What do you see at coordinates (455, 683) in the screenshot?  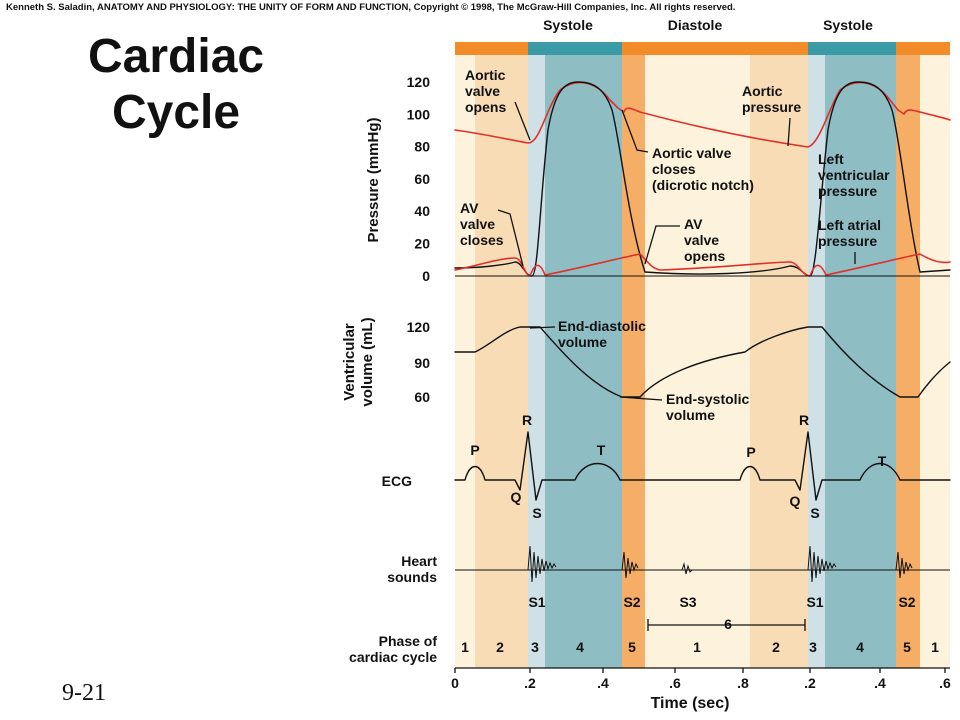 I see `time-tick-label: 0` at bounding box center [455, 683].